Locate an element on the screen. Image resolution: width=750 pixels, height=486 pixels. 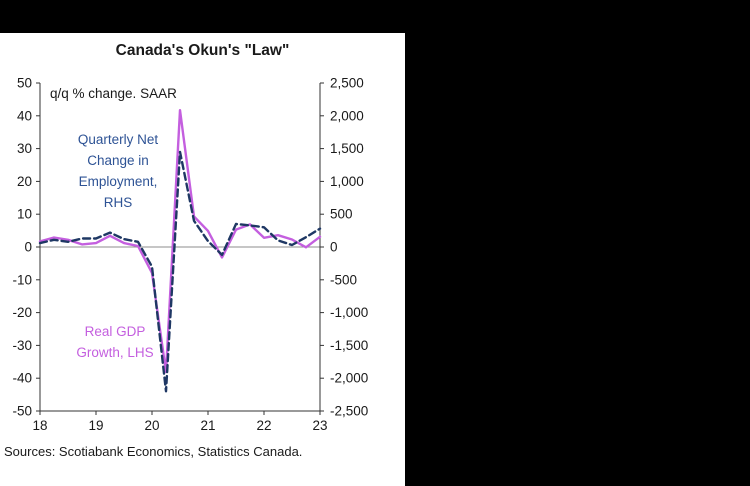
x-axis-tick-label: 19 is located at coordinates (95, 425).